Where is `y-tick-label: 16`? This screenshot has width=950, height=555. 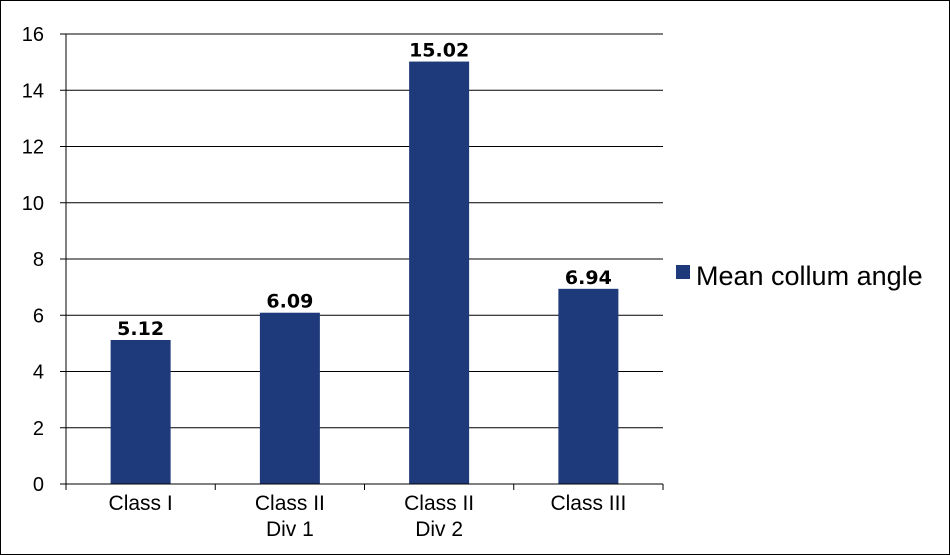 y-tick-label: 16 is located at coordinates (33, 35).